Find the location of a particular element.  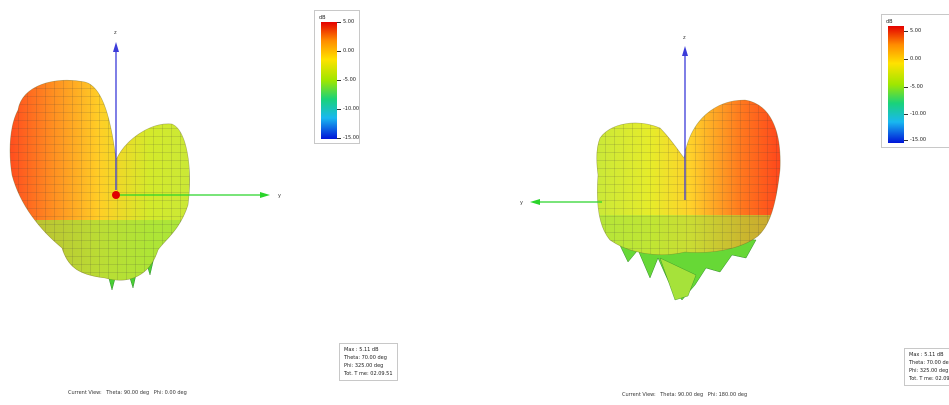

current-view-phi: Phi: 0.00 deg is located at coordinates (170, 393).